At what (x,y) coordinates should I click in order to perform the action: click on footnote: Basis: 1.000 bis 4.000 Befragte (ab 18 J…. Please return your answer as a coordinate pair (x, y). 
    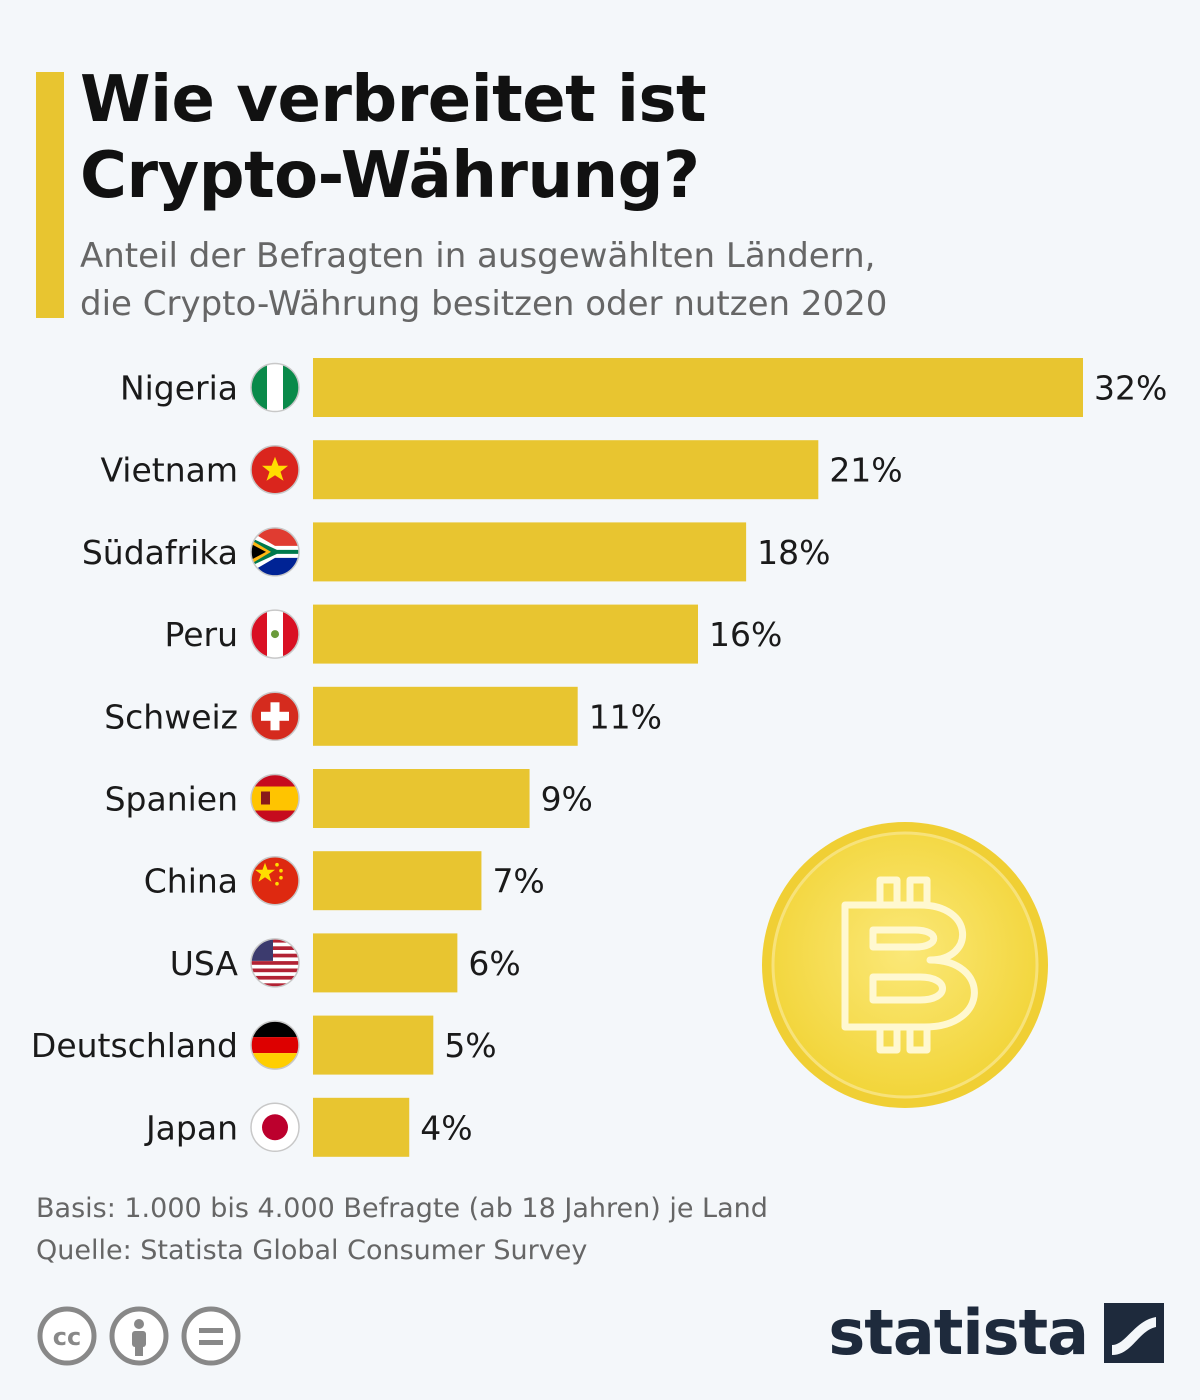
    Looking at the image, I should click on (402, 1230).